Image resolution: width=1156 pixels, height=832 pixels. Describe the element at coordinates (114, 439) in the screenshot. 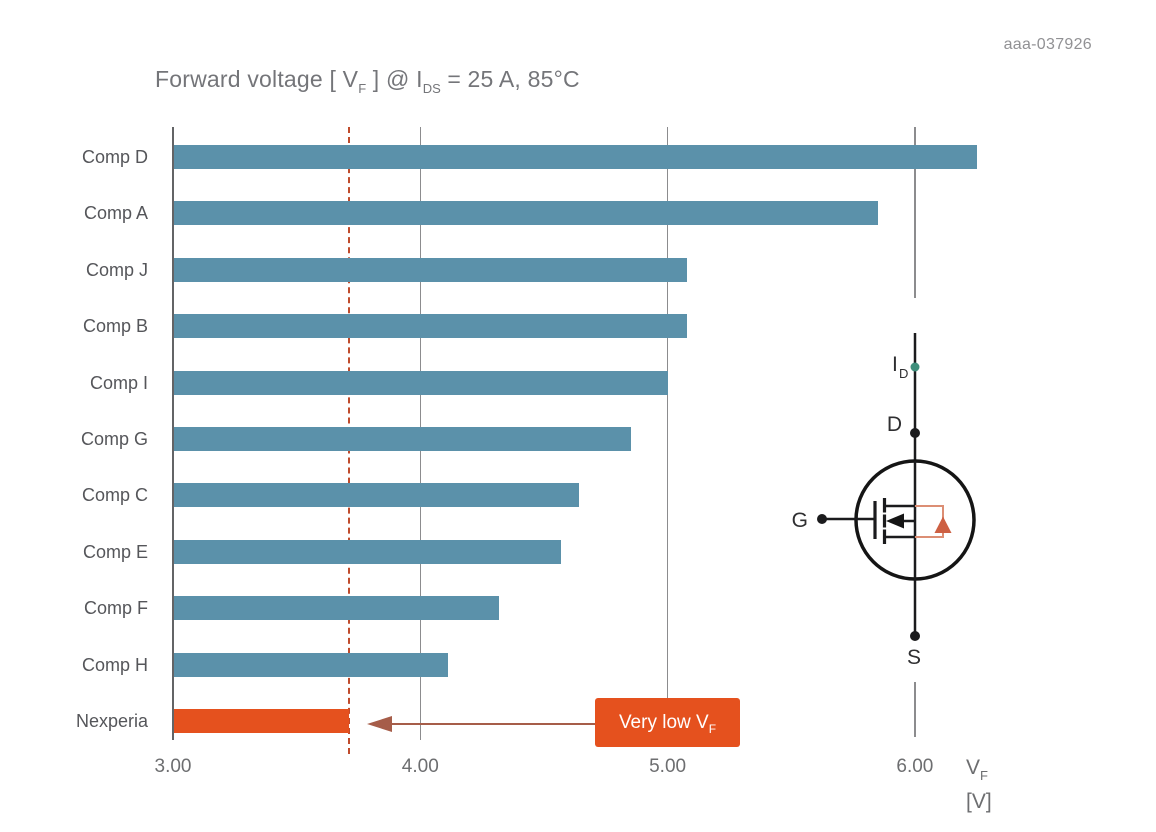

I see `category-label-comp-g: Comp G` at that location.